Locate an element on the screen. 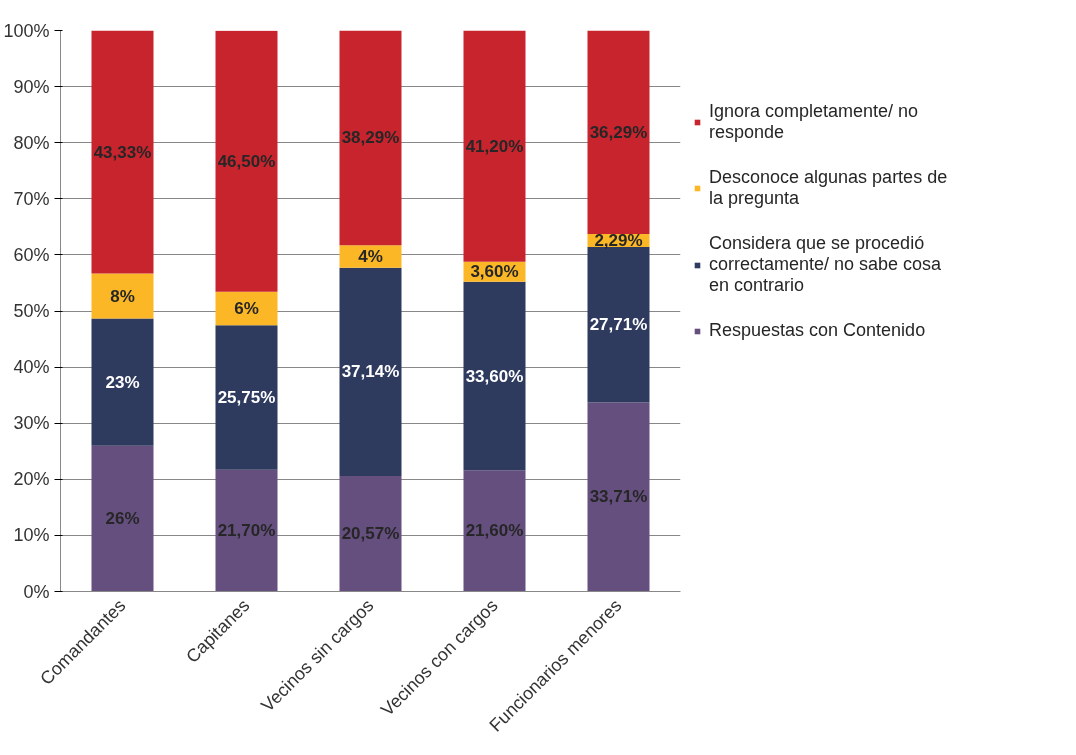 This screenshot has width=1076, height=755. y-tick-label: 10% is located at coordinates (31, 535).